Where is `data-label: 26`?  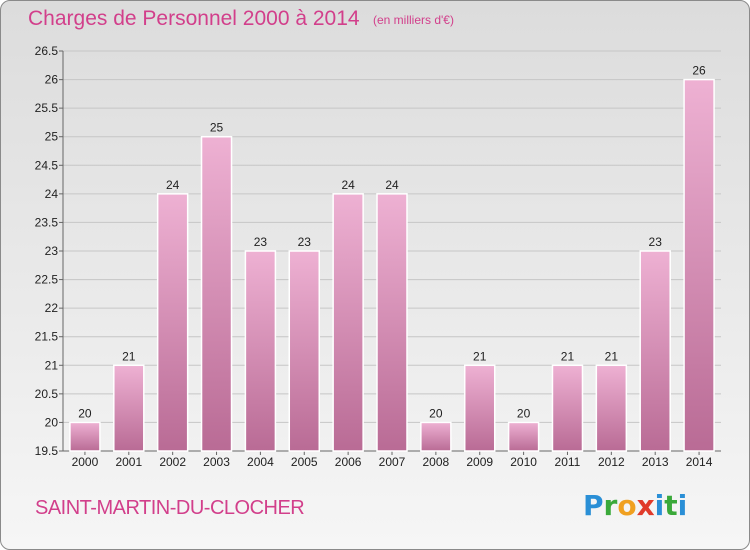
data-label: 26 is located at coordinates (699, 71).